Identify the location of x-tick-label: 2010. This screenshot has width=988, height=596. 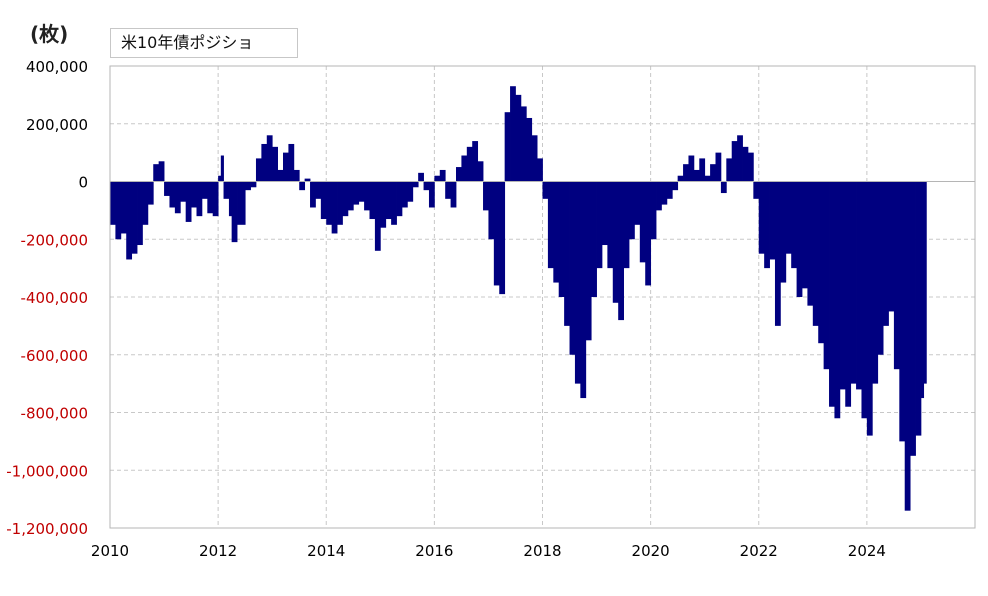
(110, 551).